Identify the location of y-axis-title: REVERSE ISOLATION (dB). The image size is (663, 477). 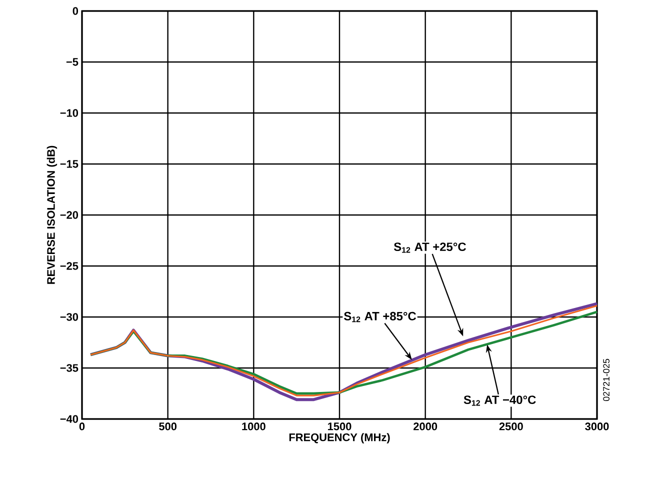
(52, 215).